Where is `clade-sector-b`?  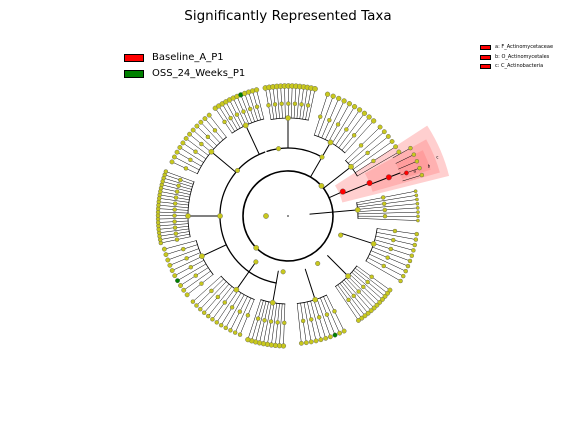
clade-sector-b is located at coordinates (402, 165).